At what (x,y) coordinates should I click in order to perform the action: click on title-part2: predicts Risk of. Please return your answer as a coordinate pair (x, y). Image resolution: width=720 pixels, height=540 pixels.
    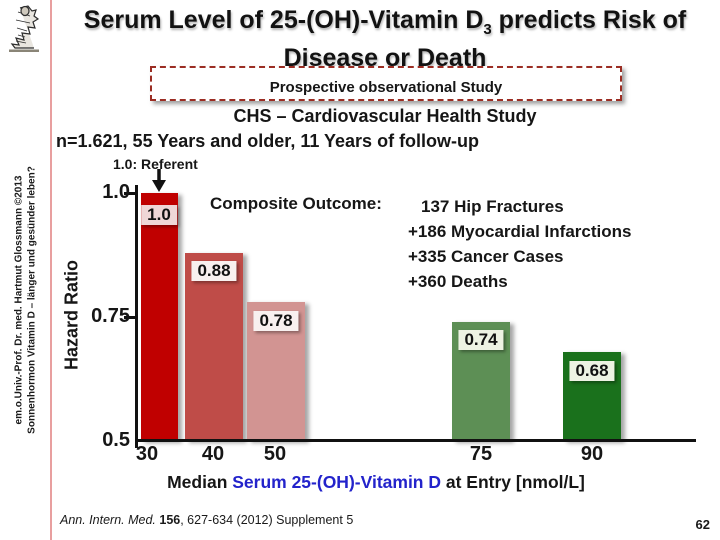
    Looking at the image, I should click on (589, 20).